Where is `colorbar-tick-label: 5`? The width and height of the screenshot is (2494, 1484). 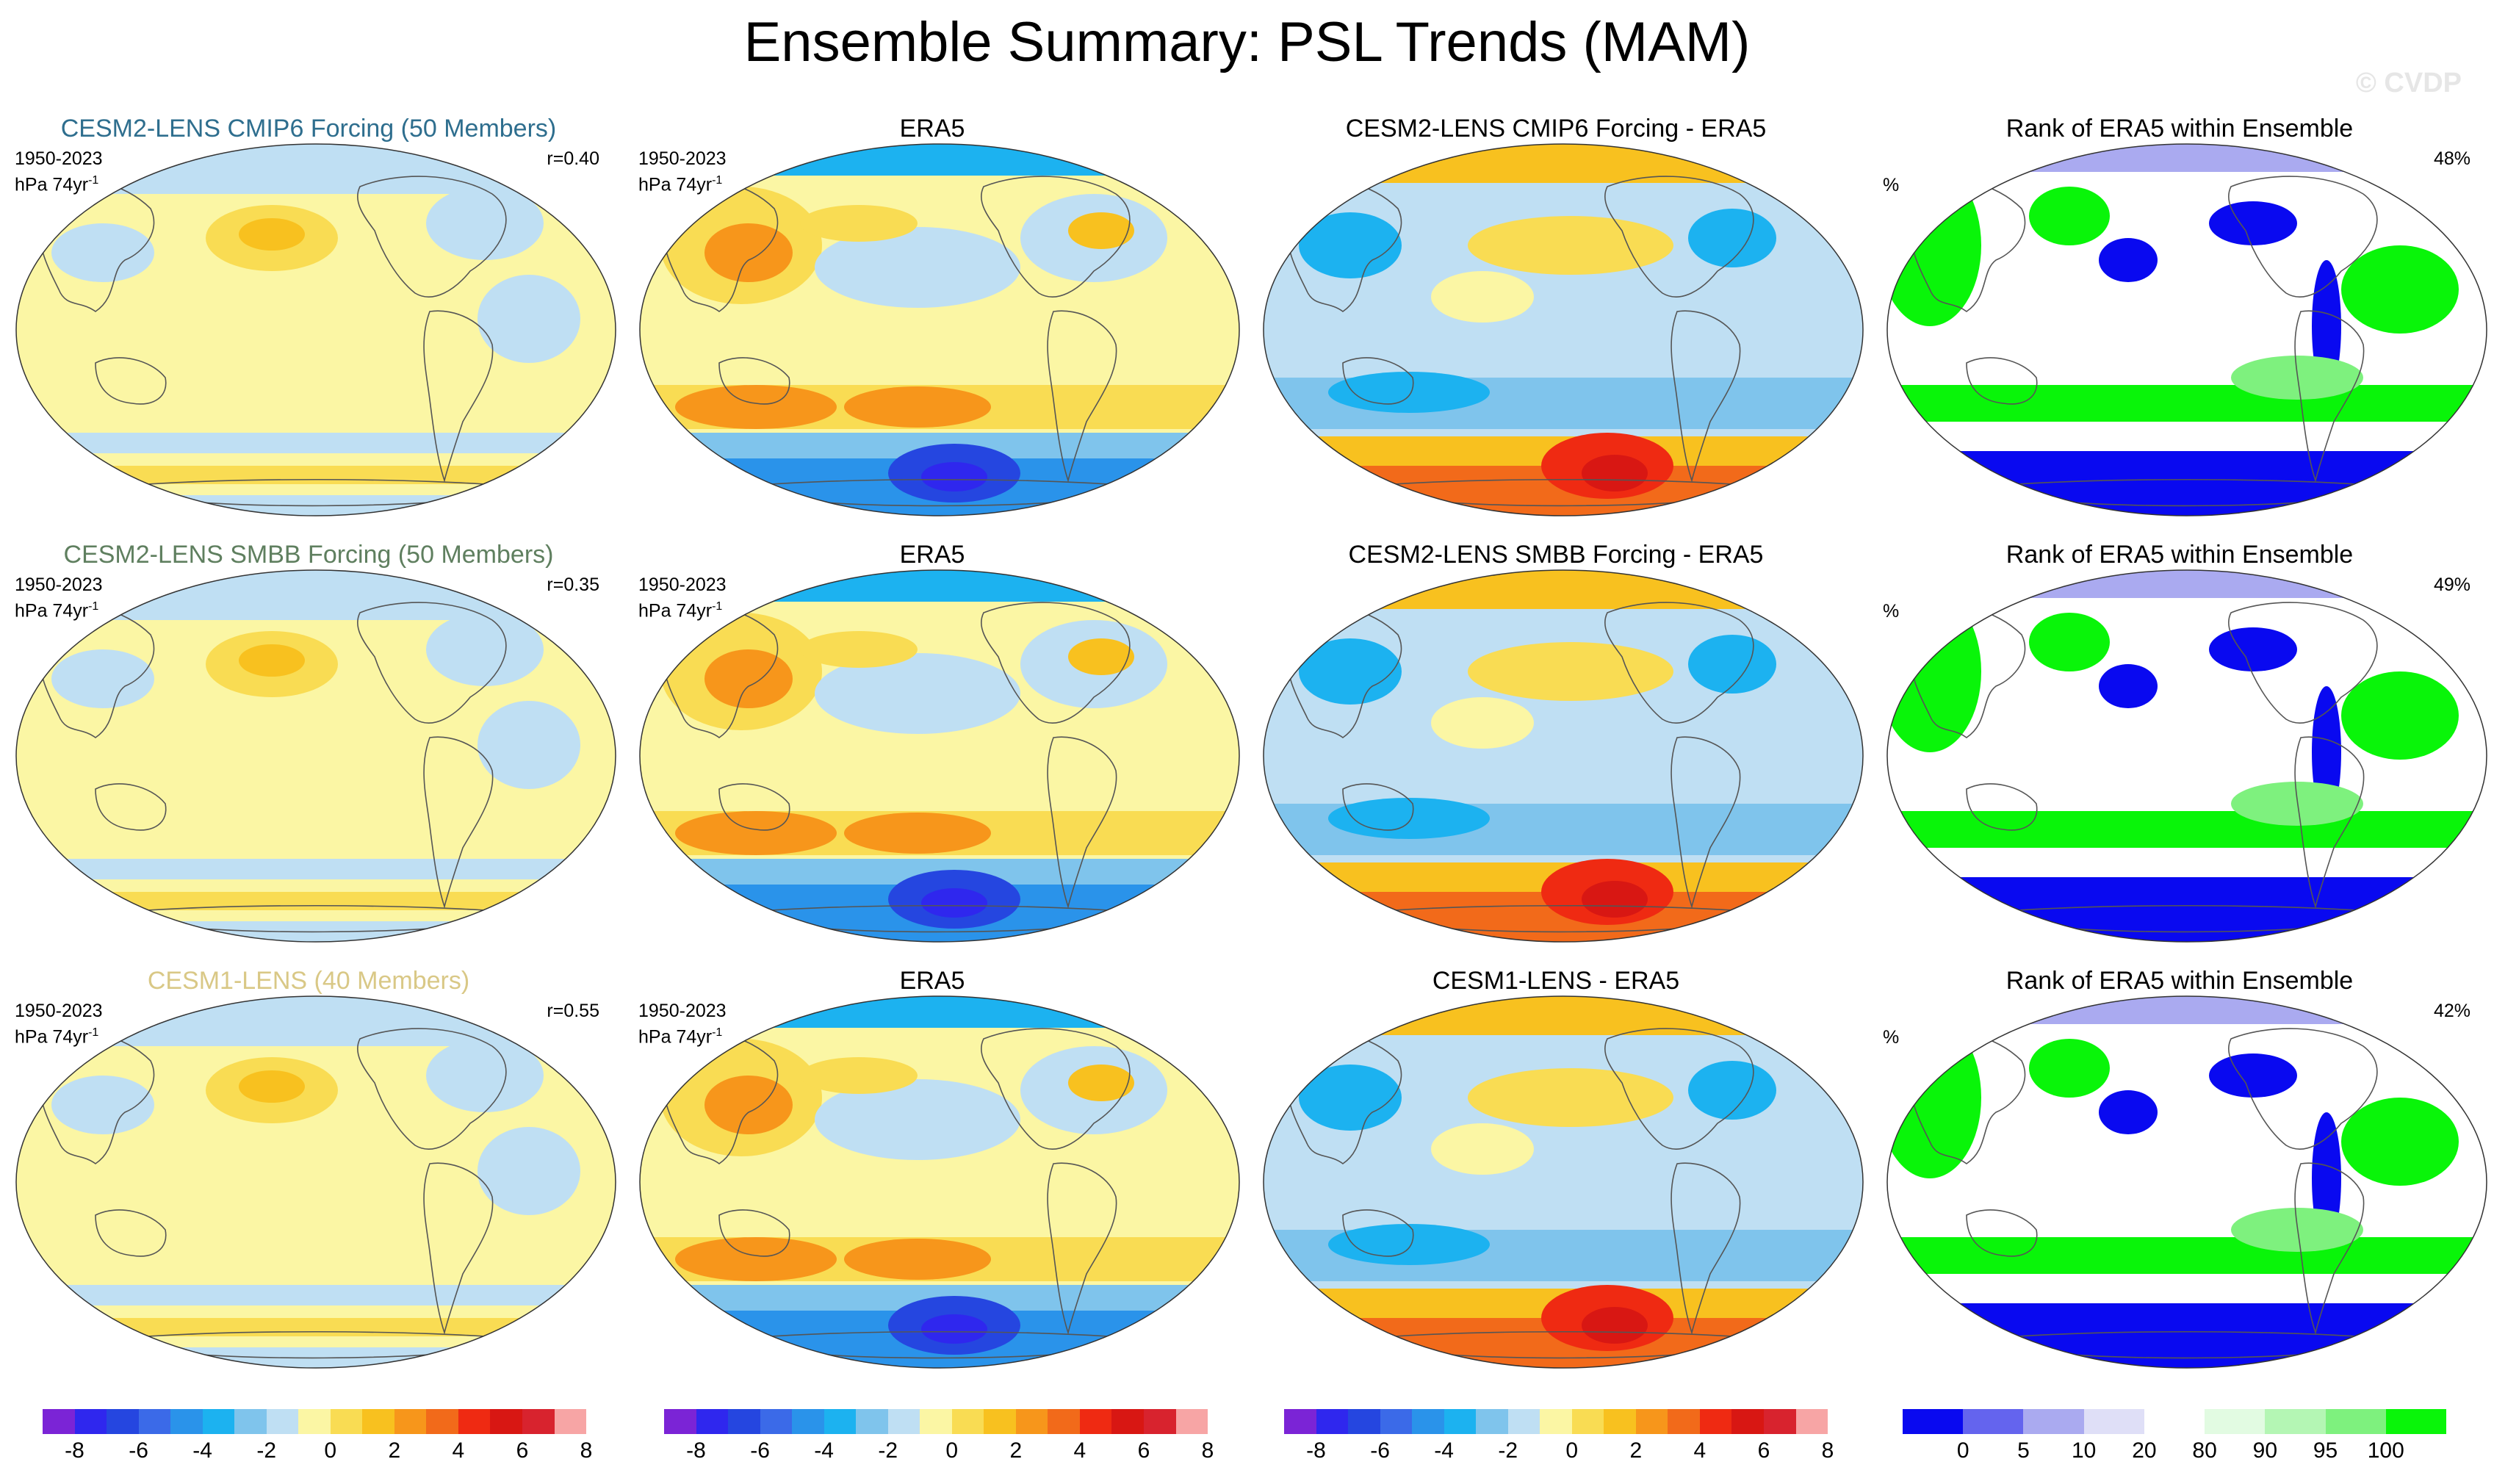
colorbar-tick-label: 5 is located at coordinates (2023, 1450).